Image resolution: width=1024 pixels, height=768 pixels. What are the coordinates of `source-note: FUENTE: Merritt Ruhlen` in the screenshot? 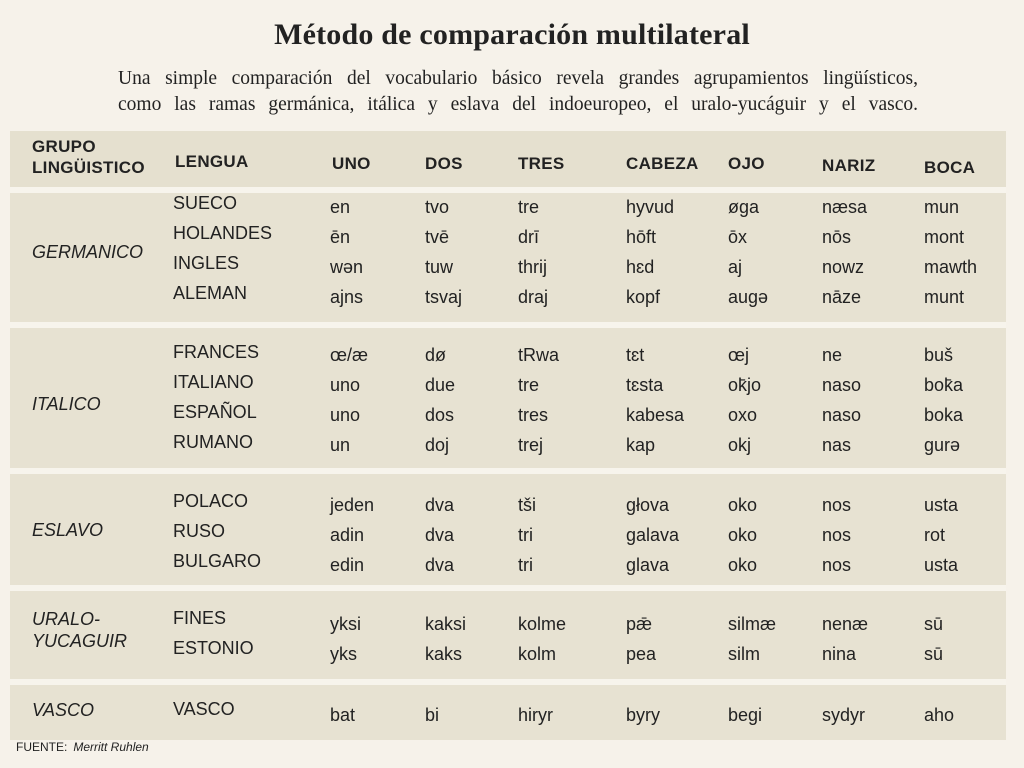 It's located at (82, 747).